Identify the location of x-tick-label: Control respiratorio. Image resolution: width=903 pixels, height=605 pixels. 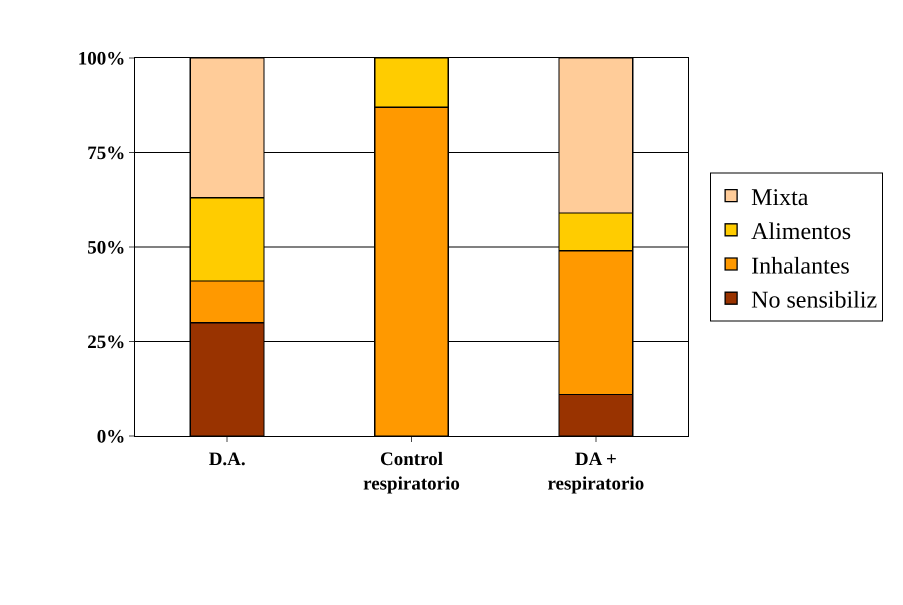
(411, 471).